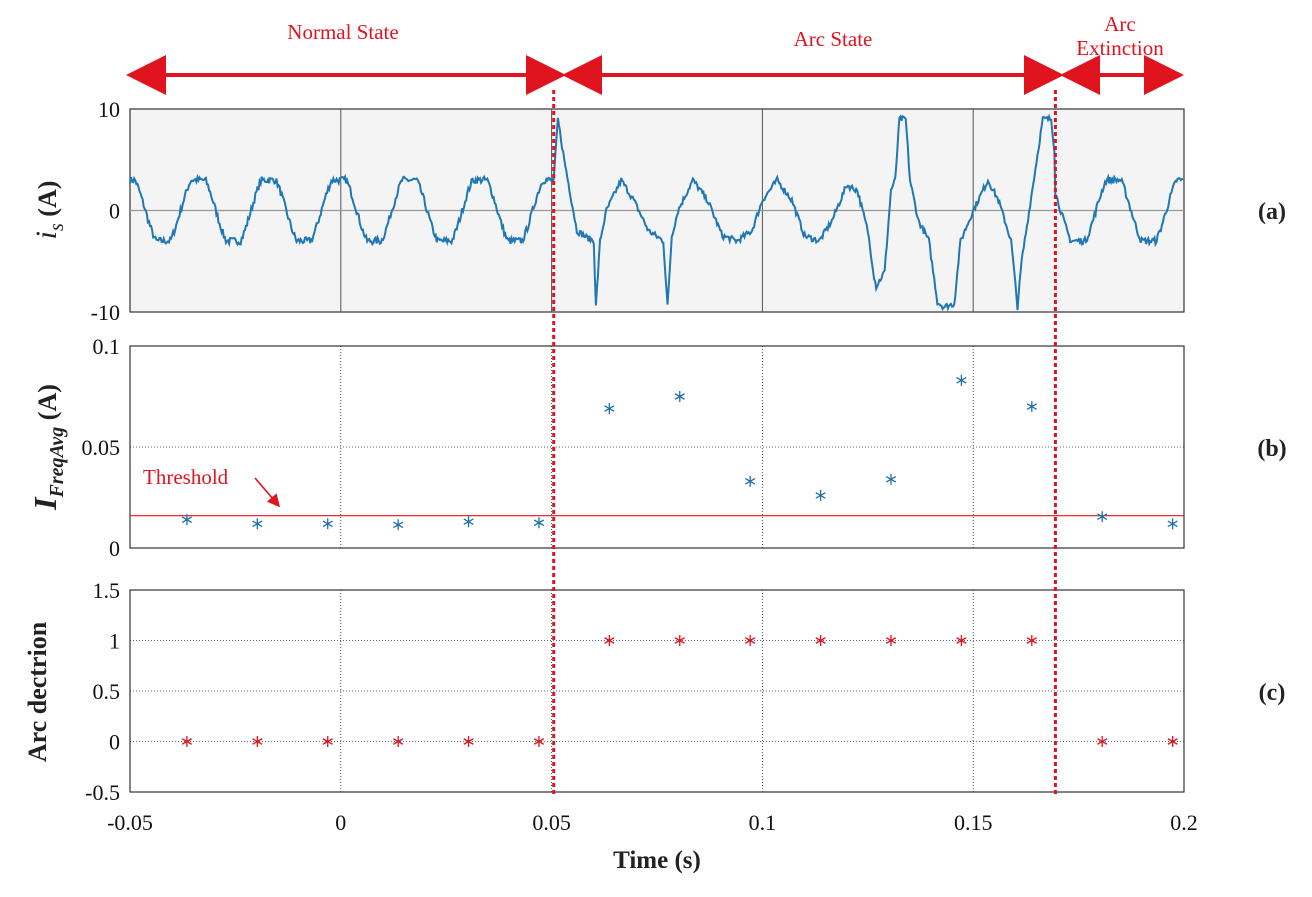  I want to click on x-axis-ticks: -0.05 0 0.05 0.1 0.15 0.2, so click(652, 822).